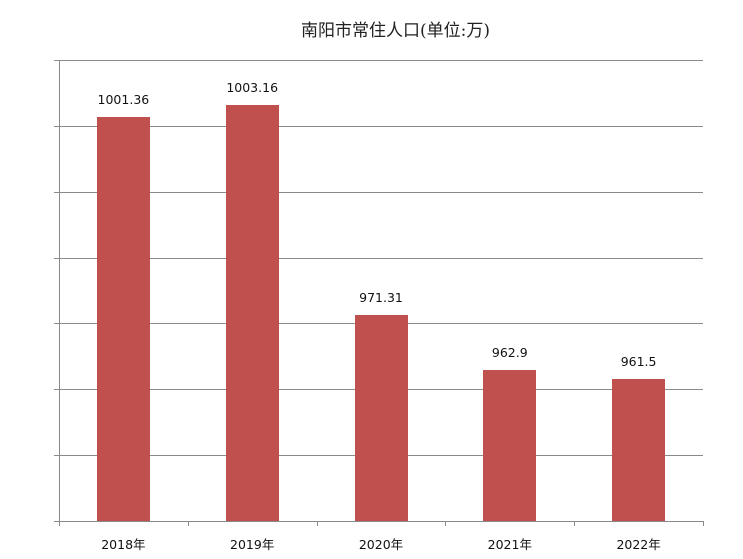 The image size is (743, 559). What do you see at coordinates (252, 544) in the screenshot?
I see `x-tick-label: 2019年` at bounding box center [252, 544].